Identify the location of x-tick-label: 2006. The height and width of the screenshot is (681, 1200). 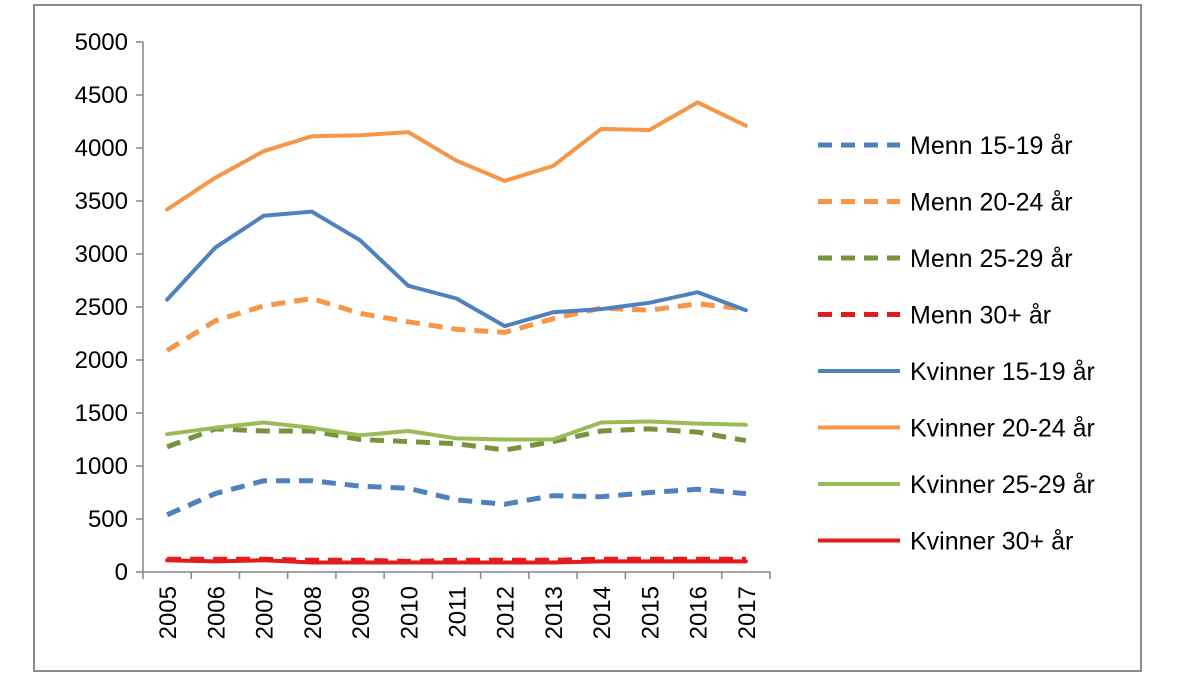
(216, 612).